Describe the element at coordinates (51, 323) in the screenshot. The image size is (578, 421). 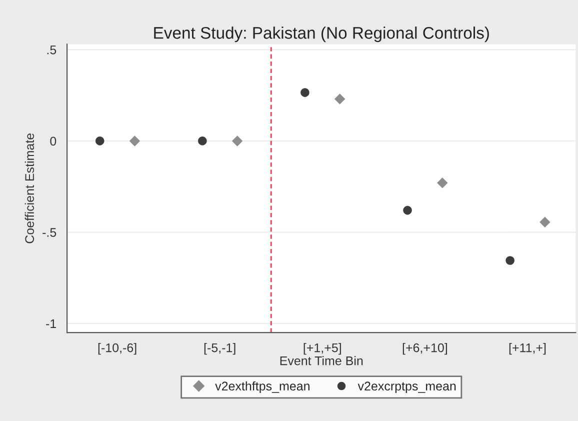
I see `y-tick-label: -1` at that location.